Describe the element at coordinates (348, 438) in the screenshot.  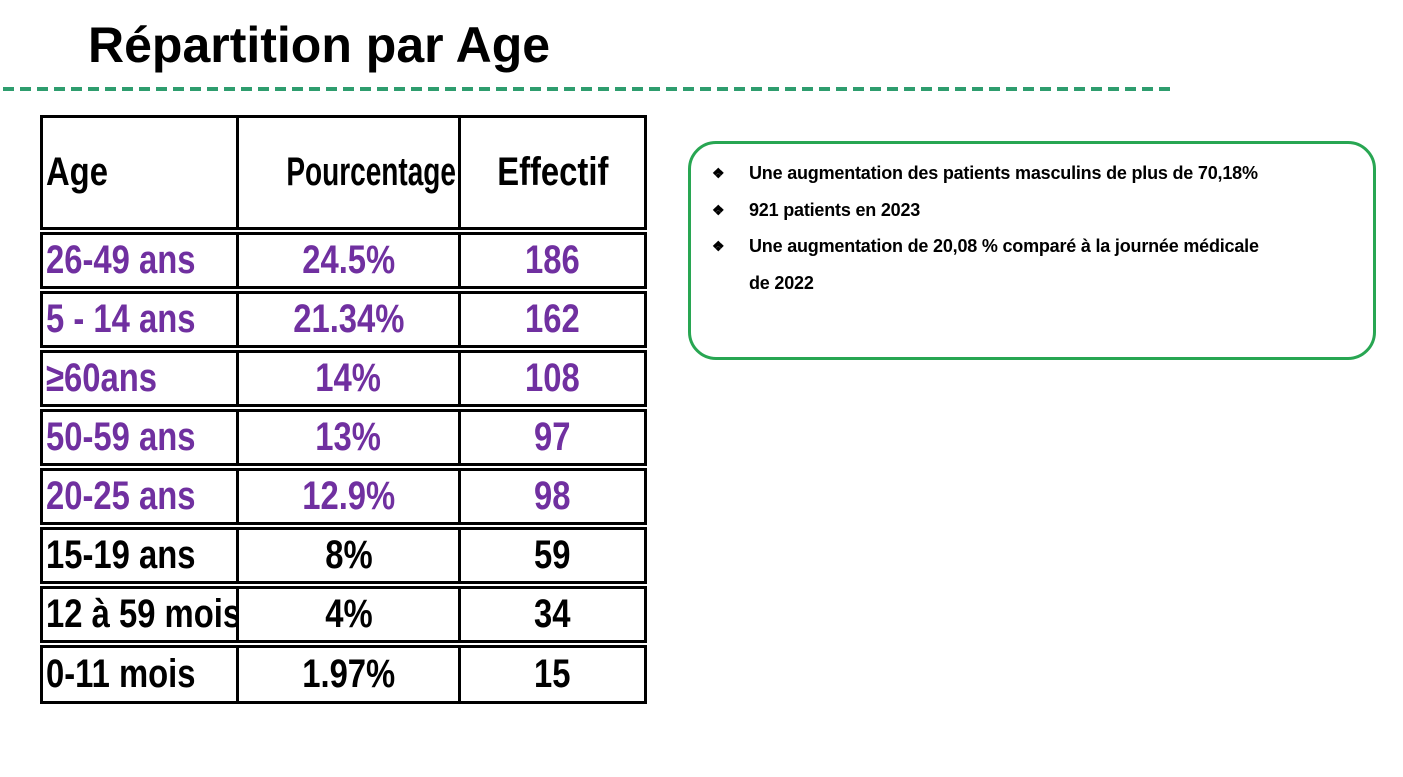
I see `percentage-cell: 13%` at that location.